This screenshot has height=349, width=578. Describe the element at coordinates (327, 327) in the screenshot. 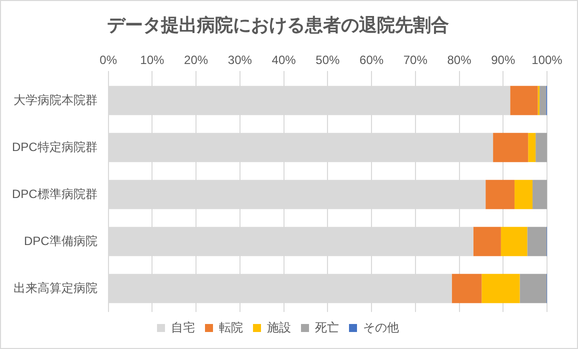

I see `legend-label: 死亡` at that location.